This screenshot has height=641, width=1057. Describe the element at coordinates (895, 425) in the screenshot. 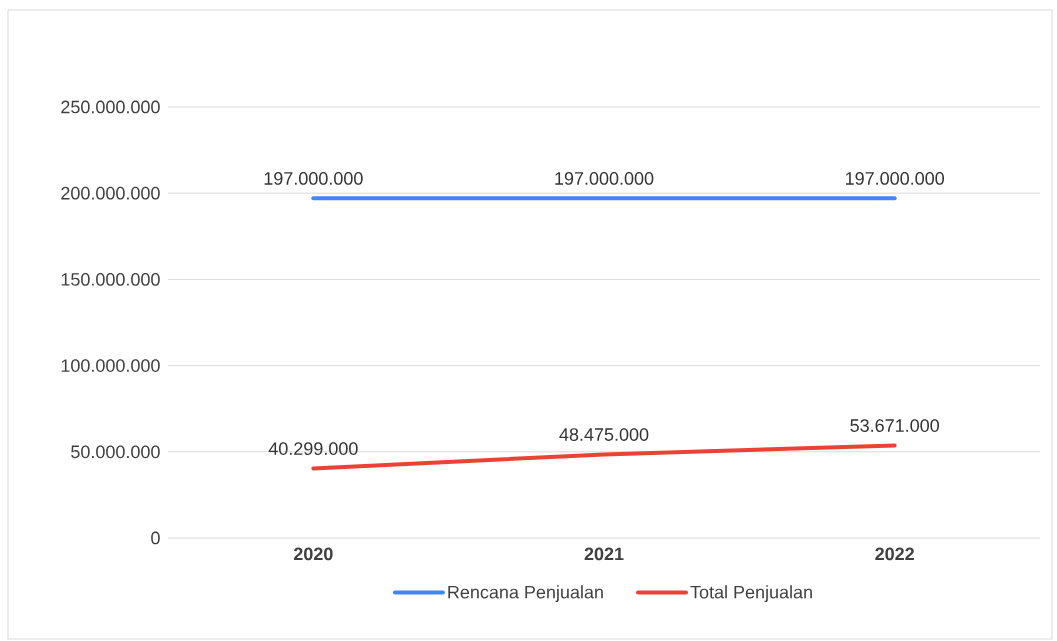

I see `data-label: 53.671.000` at that location.